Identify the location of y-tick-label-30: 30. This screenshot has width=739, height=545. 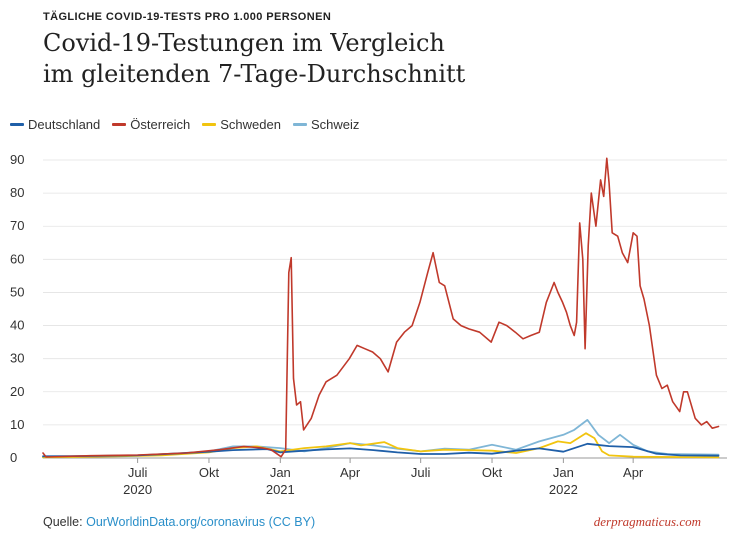
(17, 358).